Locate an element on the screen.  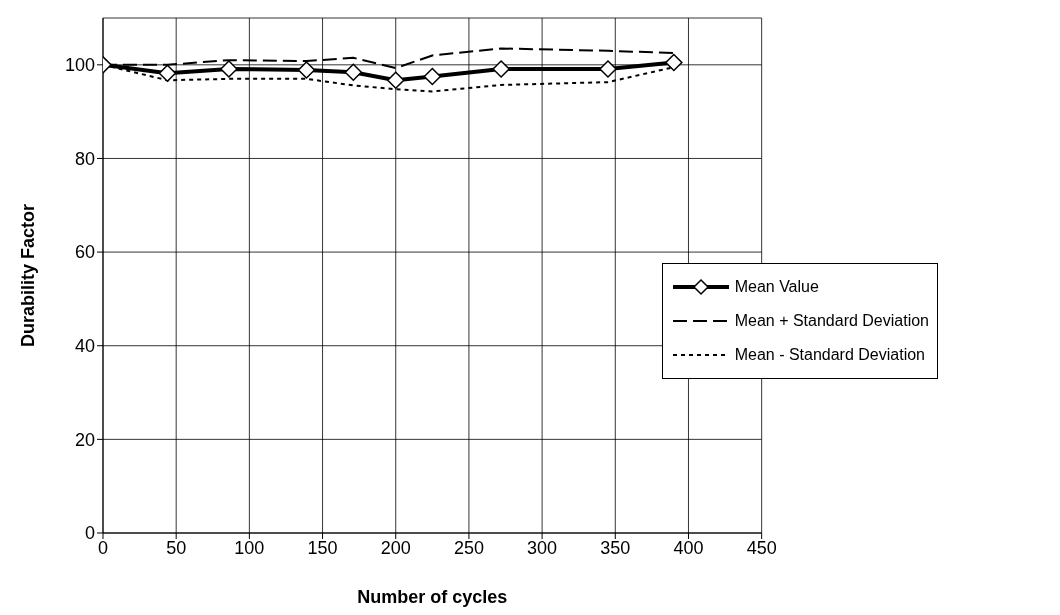
x-tick-label: 450 is located at coordinates (761, 547).